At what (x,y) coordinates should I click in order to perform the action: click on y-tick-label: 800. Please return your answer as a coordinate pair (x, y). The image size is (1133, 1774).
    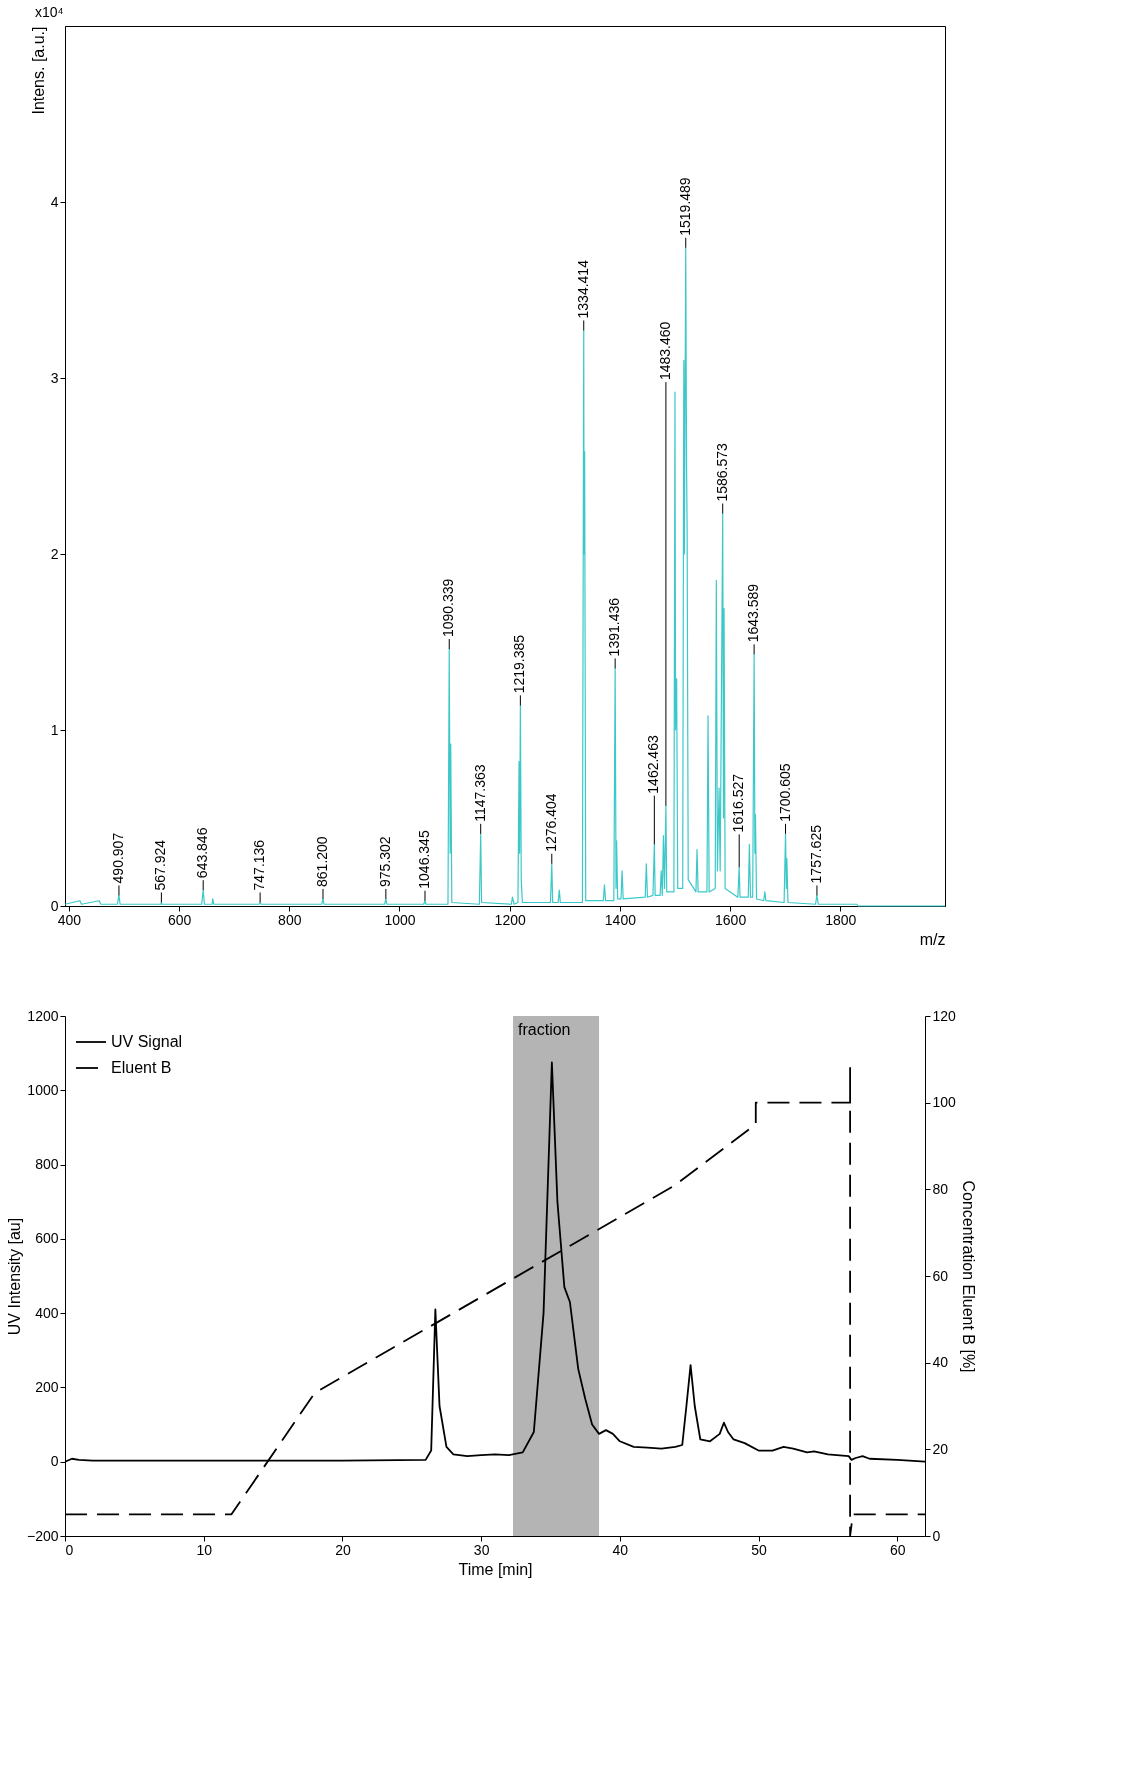
    Looking at the image, I should click on (47, 1164).